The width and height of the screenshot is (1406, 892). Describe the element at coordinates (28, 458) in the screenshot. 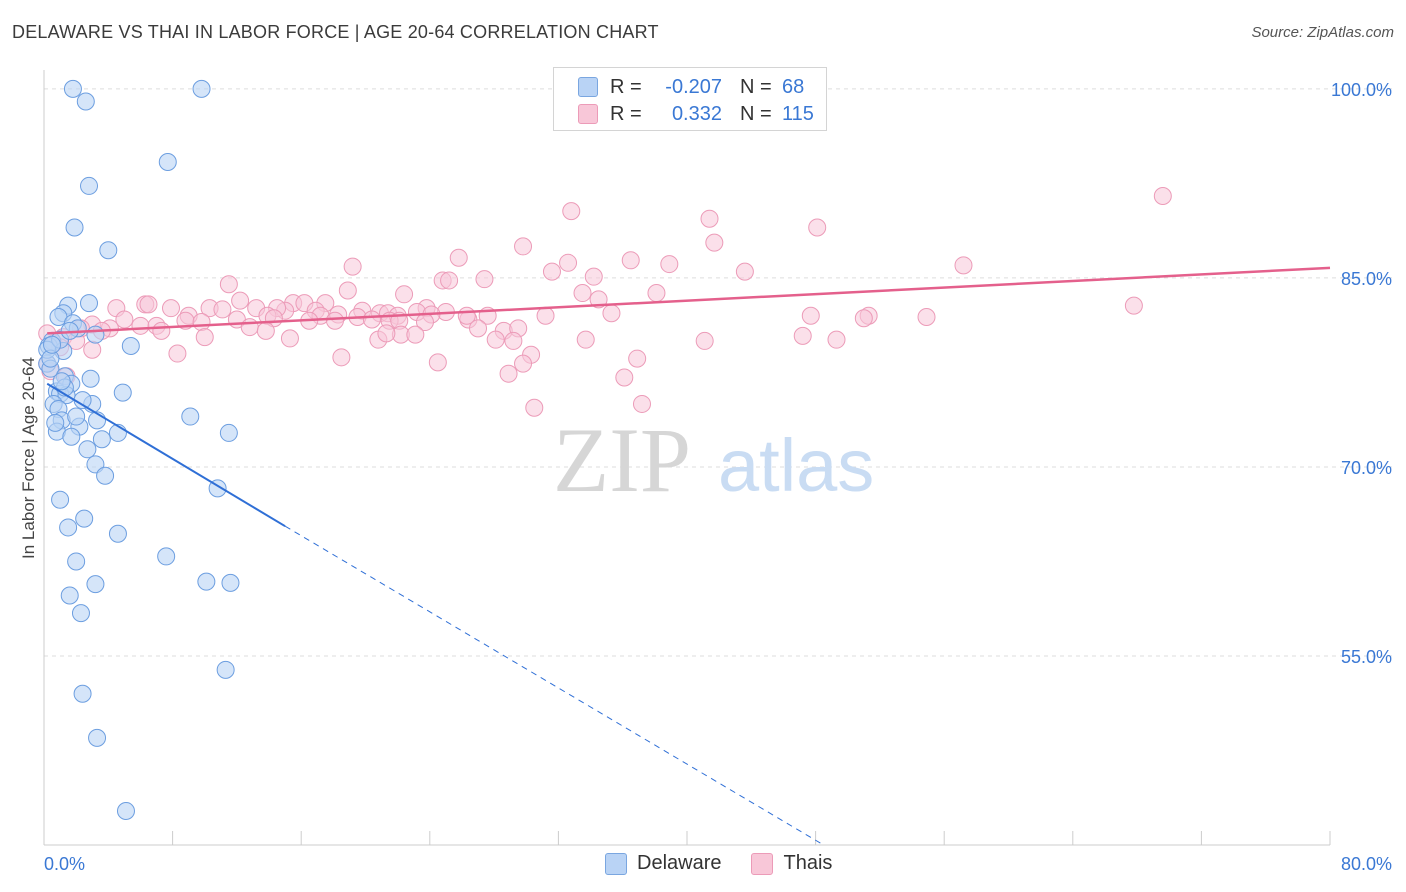

I see `y-axis-title: In Labor Force | Age 20-64` at that location.